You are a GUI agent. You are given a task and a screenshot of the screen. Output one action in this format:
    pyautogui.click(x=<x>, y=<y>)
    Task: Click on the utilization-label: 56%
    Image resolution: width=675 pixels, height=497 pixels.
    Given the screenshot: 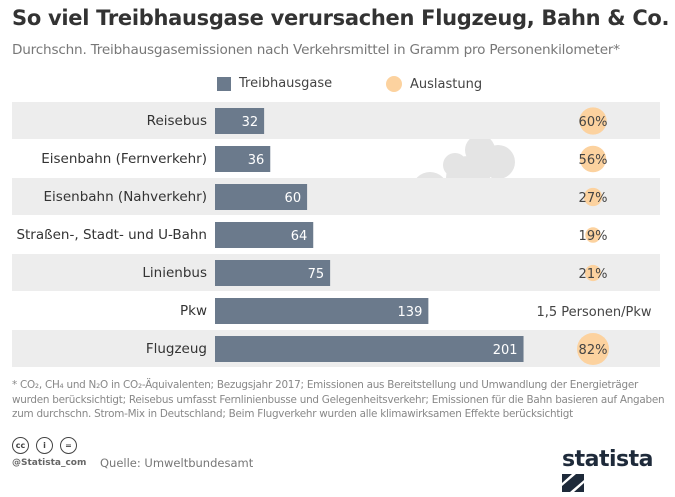 What is the action you would take?
    pyautogui.click(x=593, y=160)
    